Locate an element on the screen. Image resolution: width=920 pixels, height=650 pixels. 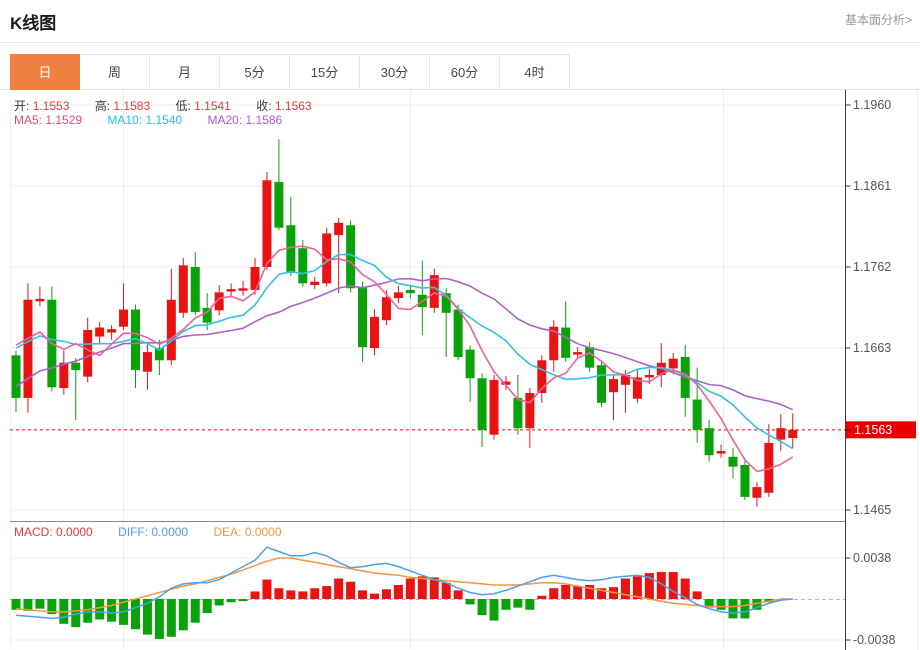
ma20-label: MA20: is located at coordinates (225, 120).